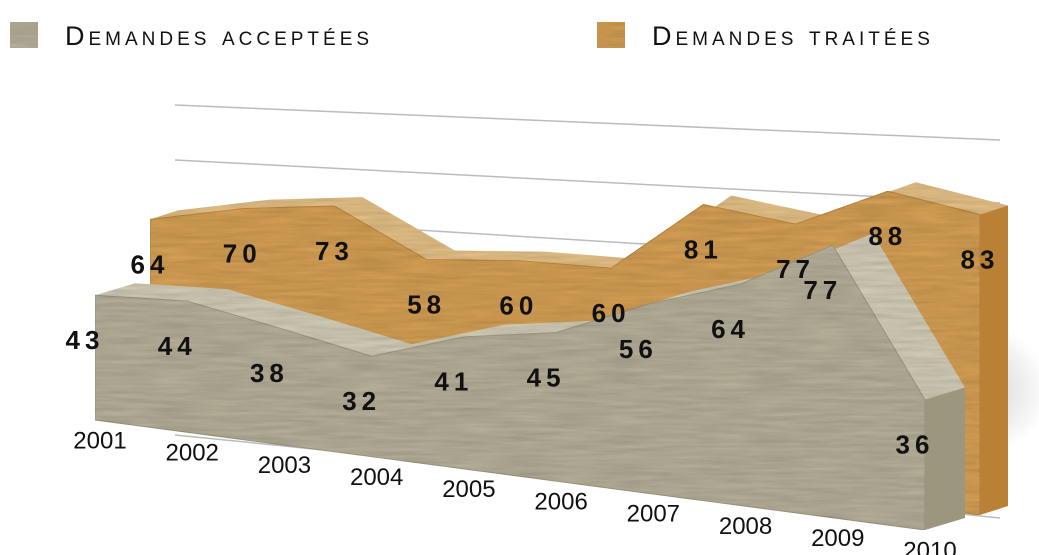 This screenshot has width=1039, height=555. What do you see at coordinates (546, 377) in the screenshot?
I see `data-label: 45` at bounding box center [546, 377].